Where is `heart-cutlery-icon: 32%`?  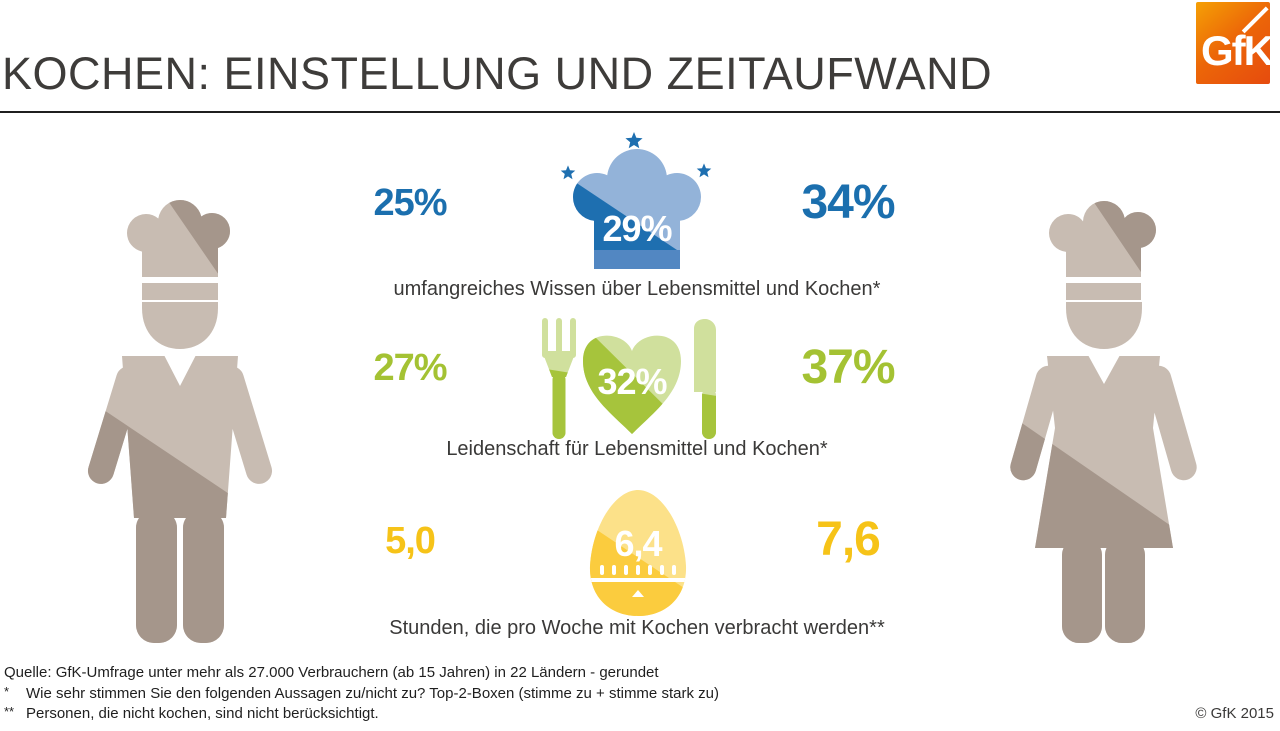 heart-cutlery-icon: 32% is located at coordinates (629, 378).